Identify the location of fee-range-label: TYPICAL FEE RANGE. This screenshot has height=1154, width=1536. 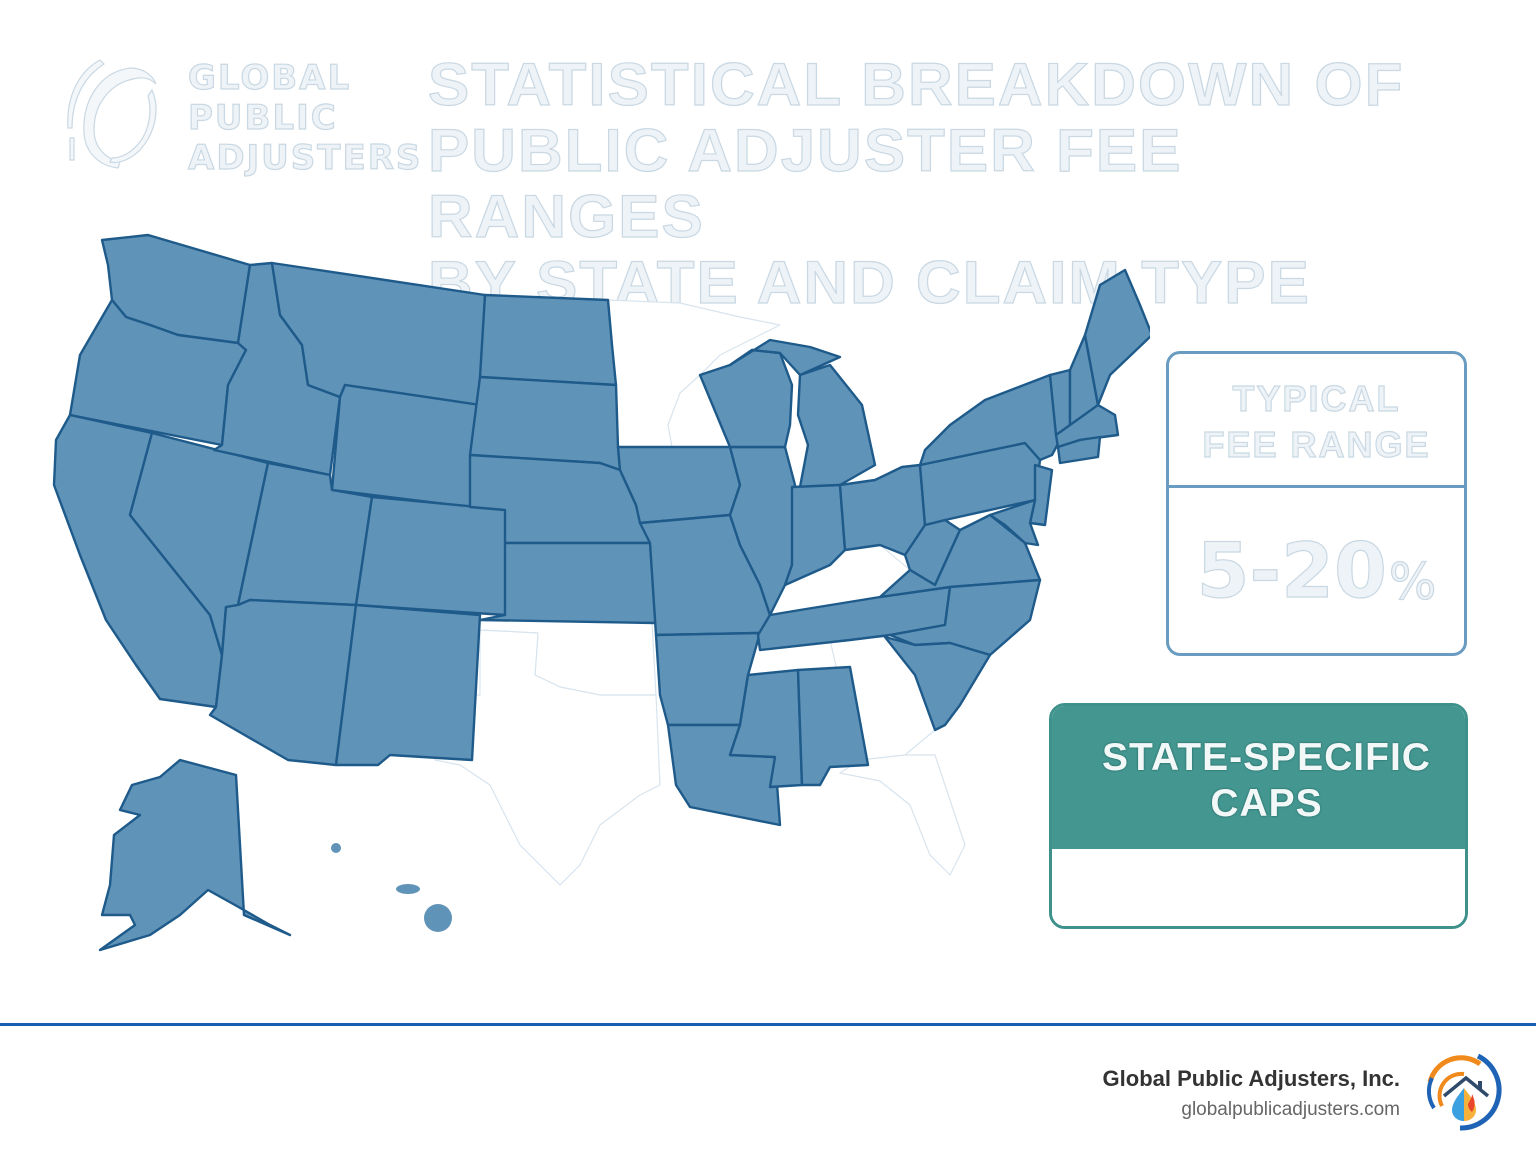
(1316, 421).